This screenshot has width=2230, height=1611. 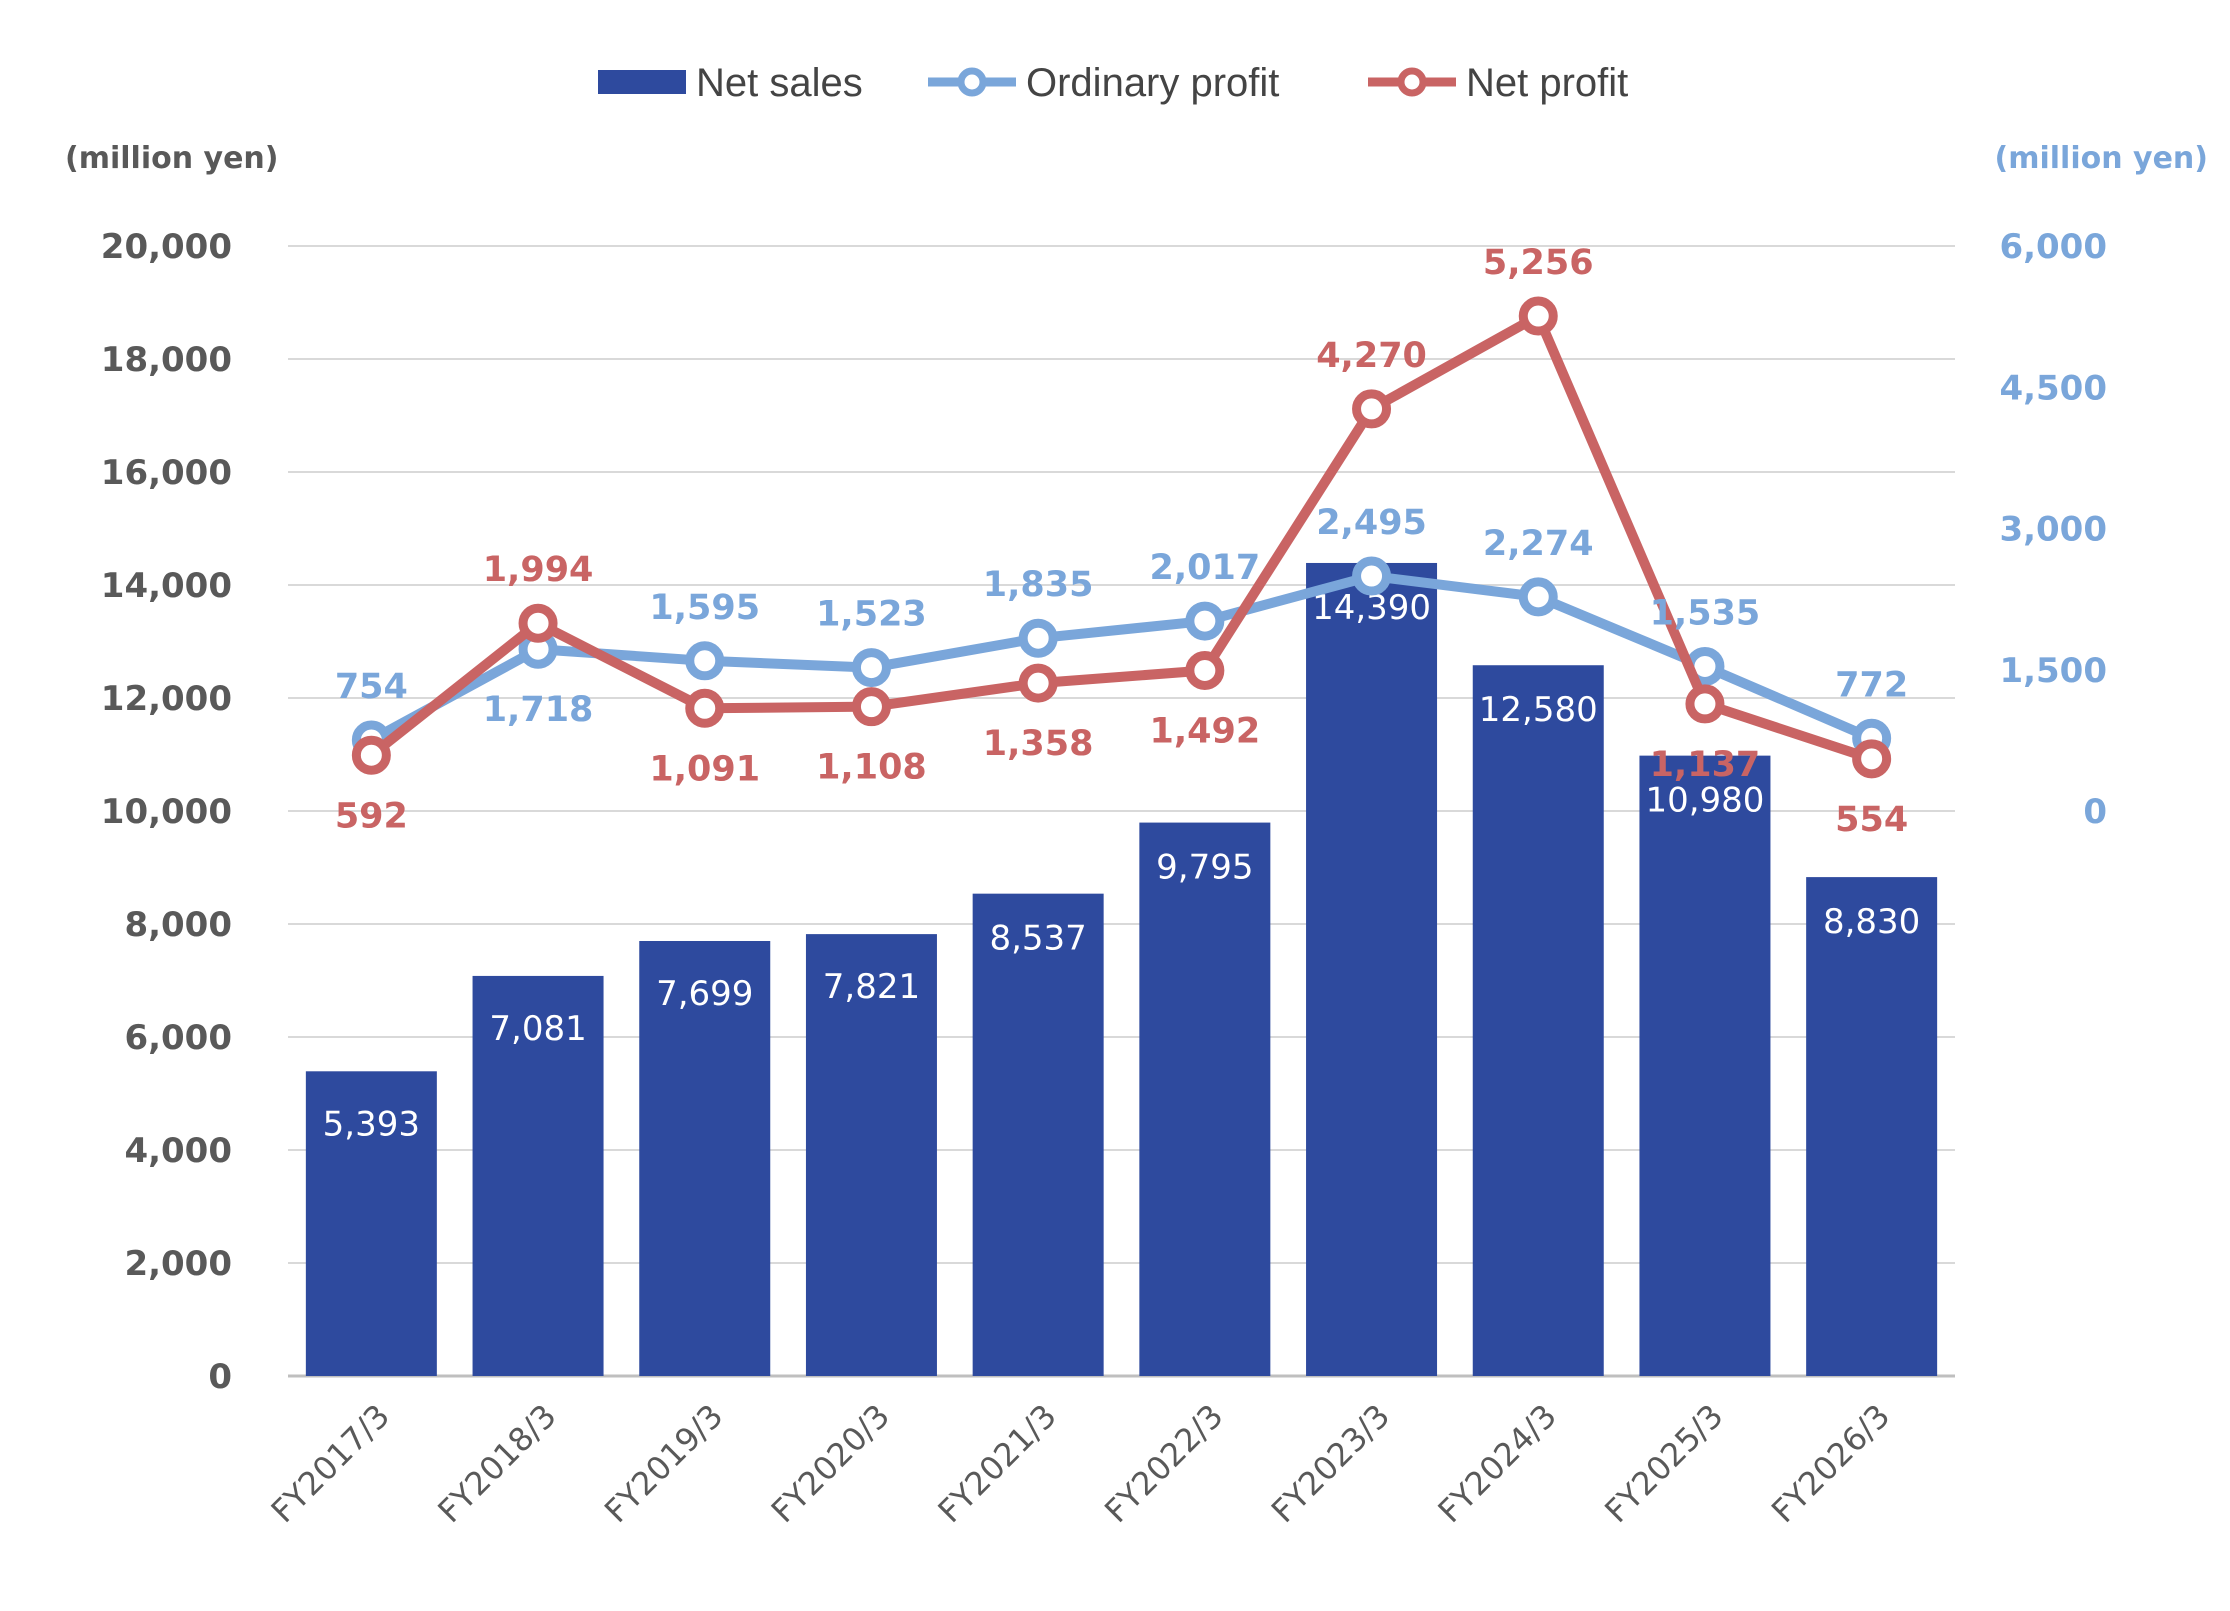 I want to click on left-tick-label: 16,000, so click(x=166, y=473).